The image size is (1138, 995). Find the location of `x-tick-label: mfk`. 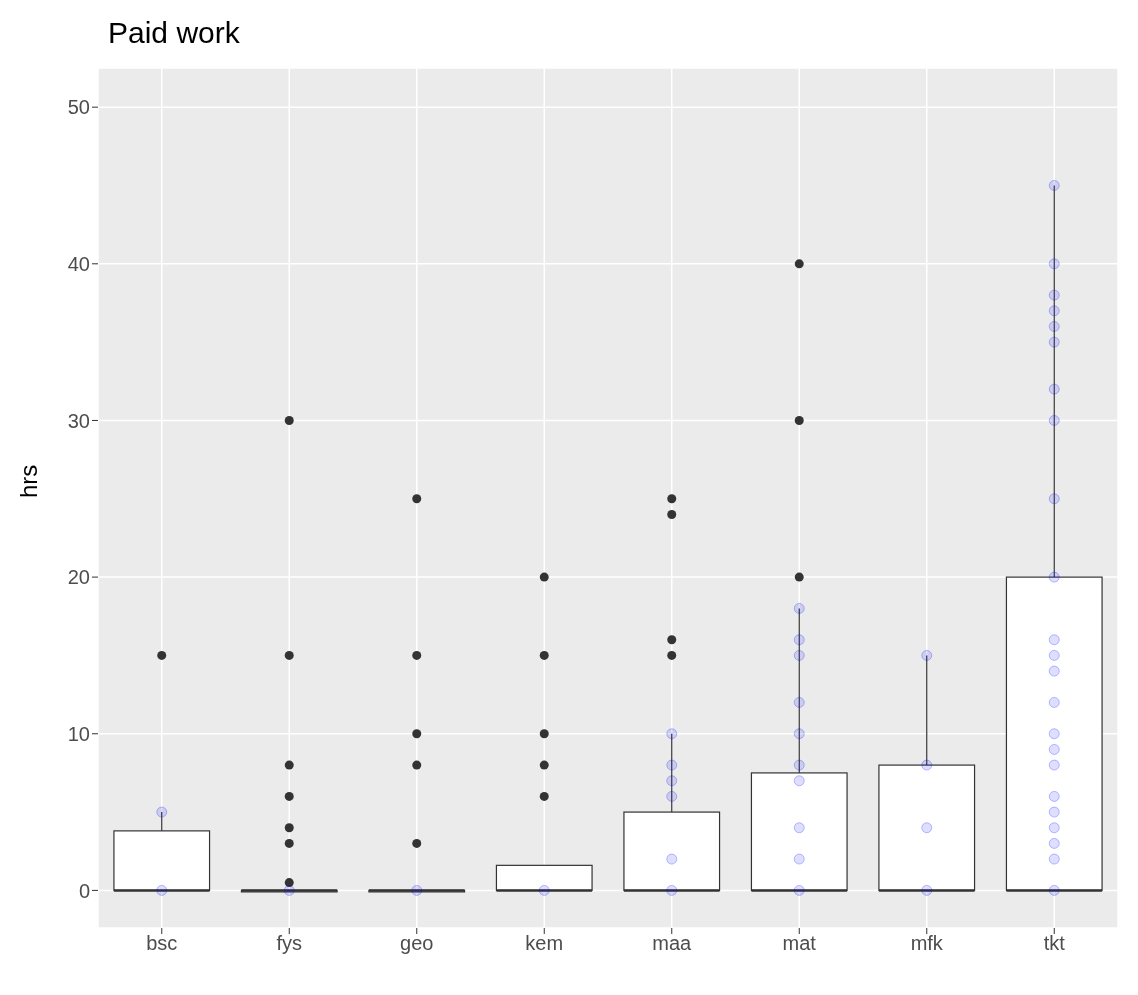

x-tick-label: mfk is located at coordinates (927, 943).